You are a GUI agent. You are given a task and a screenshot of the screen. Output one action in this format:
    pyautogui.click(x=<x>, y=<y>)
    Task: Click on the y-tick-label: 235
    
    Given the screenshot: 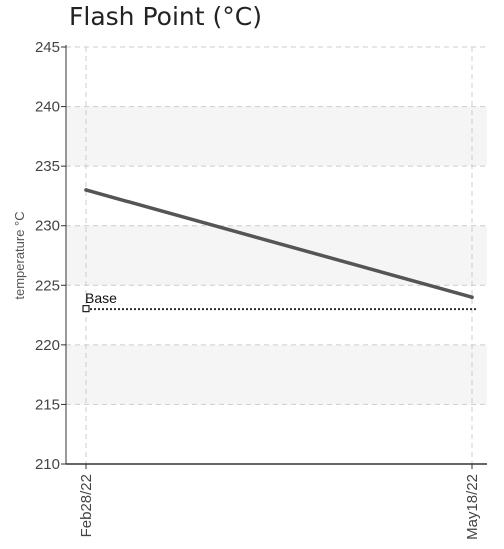 What is the action you would take?
    pyautogui.click(x=47, y=166)
    